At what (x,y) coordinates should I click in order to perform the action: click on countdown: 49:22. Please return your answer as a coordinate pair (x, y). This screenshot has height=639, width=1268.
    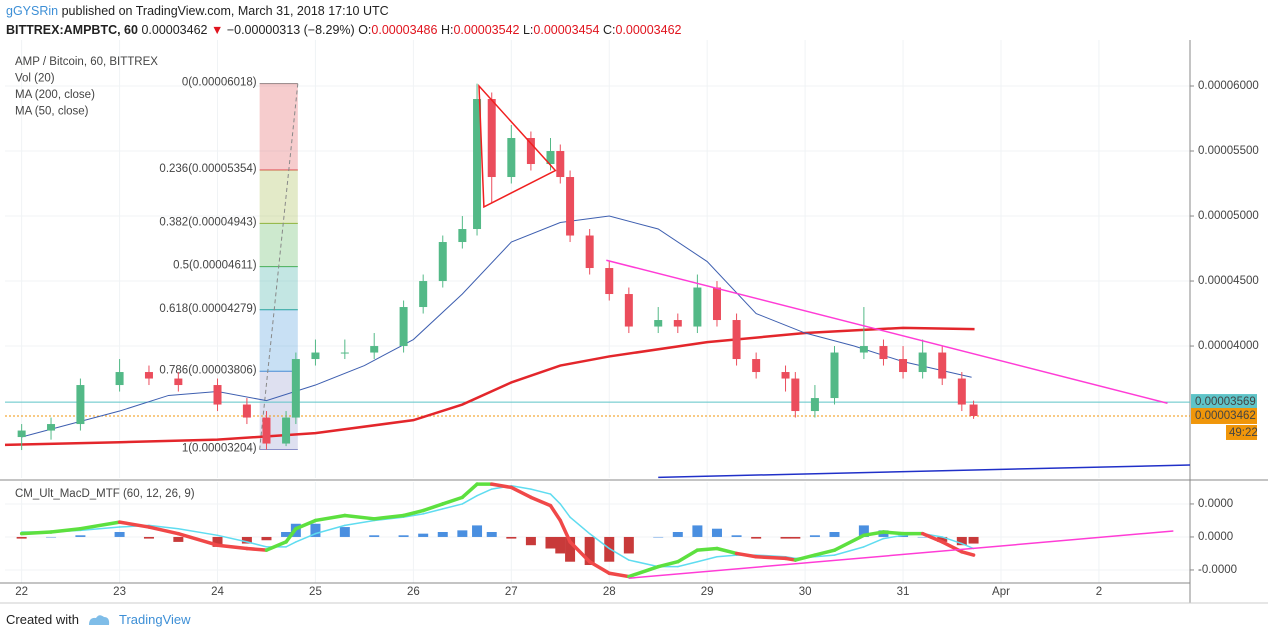
    Looking at the image, I should click on (1243, 433).